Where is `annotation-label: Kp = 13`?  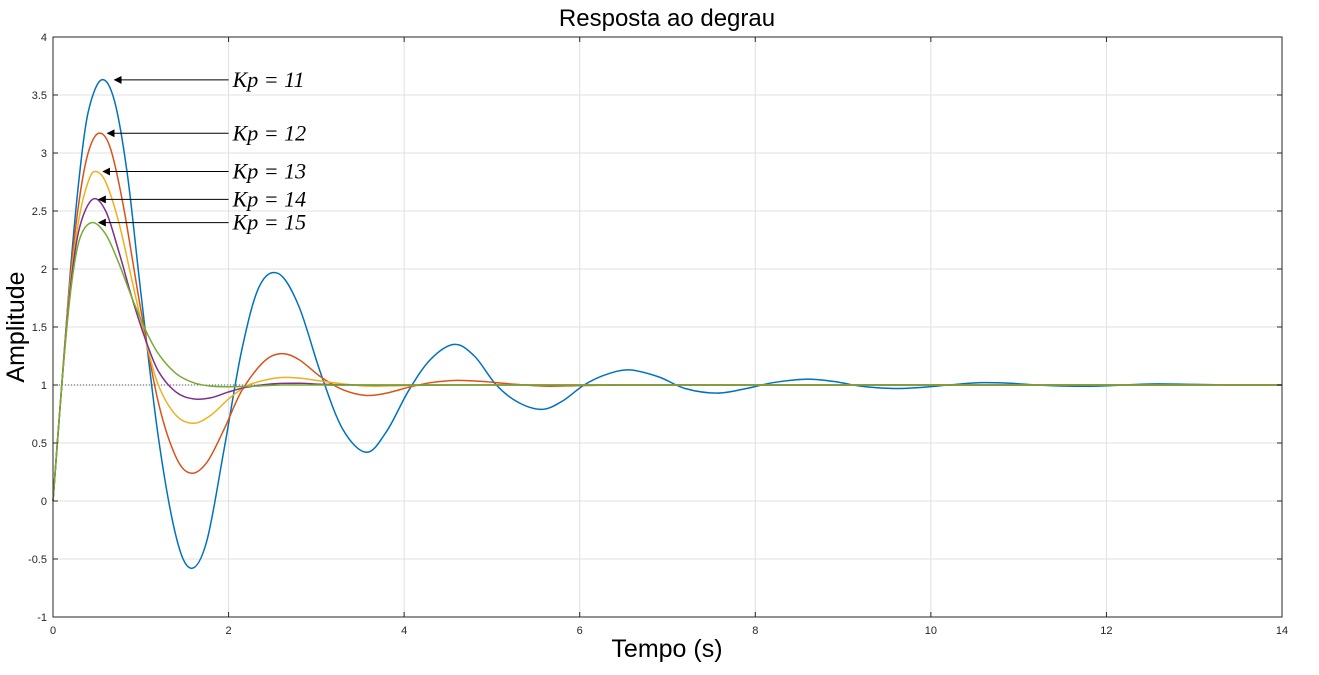
annotation-label: Kp = 13 is located at coordinates (269, 171).